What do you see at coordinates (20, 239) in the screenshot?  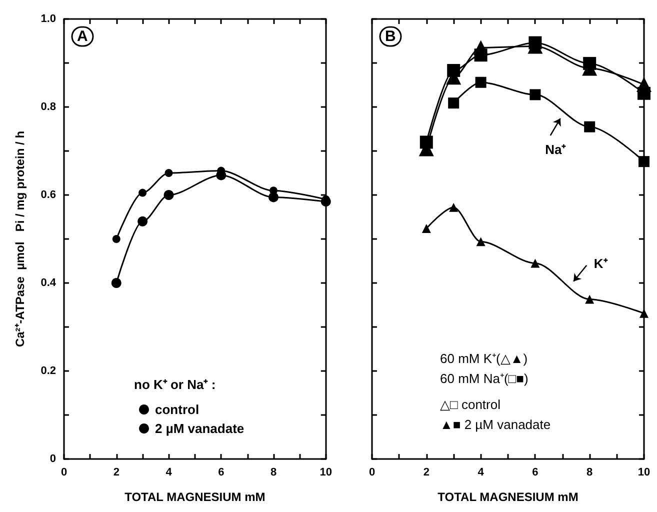 I see `y-axis-title: Ca²⁺-ATPase µmol Pi / mg protein / h` at bounding box center [20, 239].